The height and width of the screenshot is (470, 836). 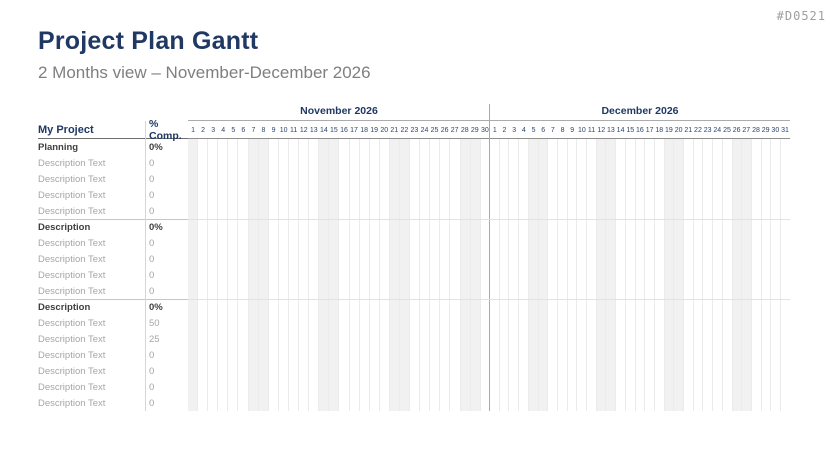 What do you see at coordinates (775, 130) in the screenshot?
I see `day-number: 30` at bounding box center [775, 130].